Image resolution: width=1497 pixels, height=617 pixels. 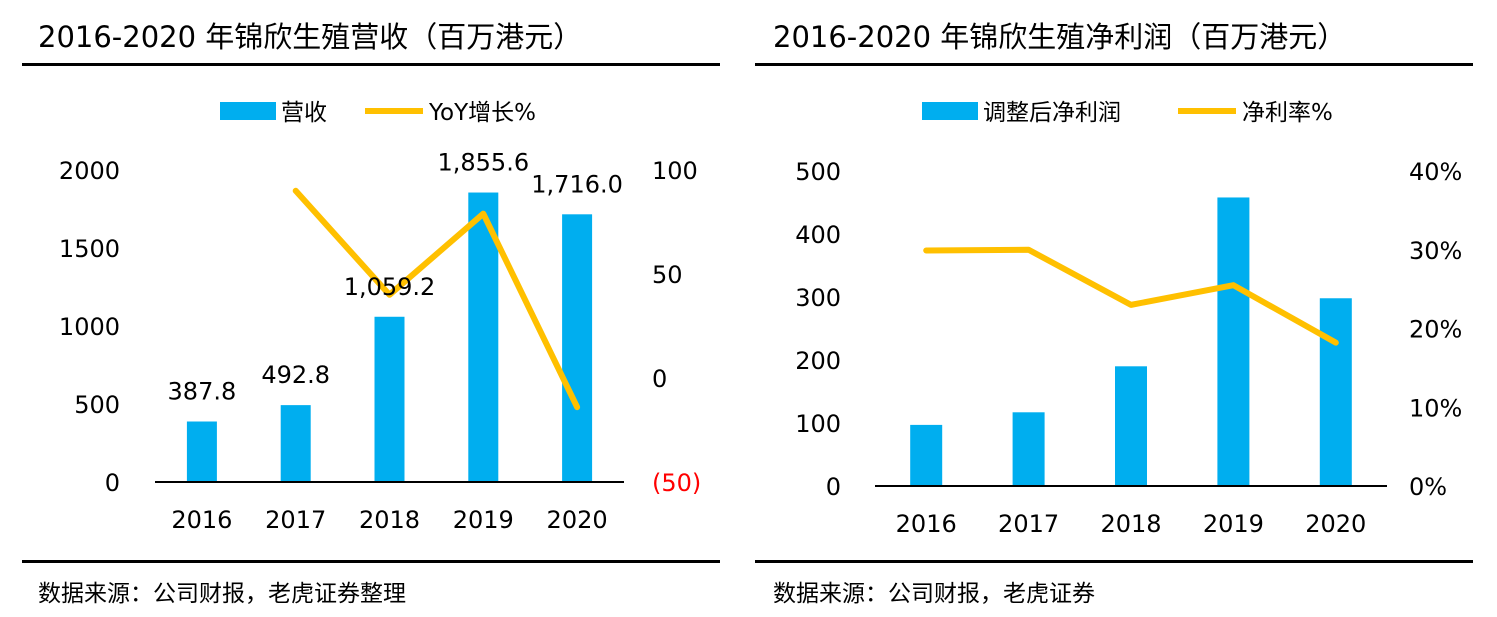 What do you see at coordinates (1428, 487) in the screenshot?
I see `y-right-tick-label: 0%` at bounding box center [1428, 487].